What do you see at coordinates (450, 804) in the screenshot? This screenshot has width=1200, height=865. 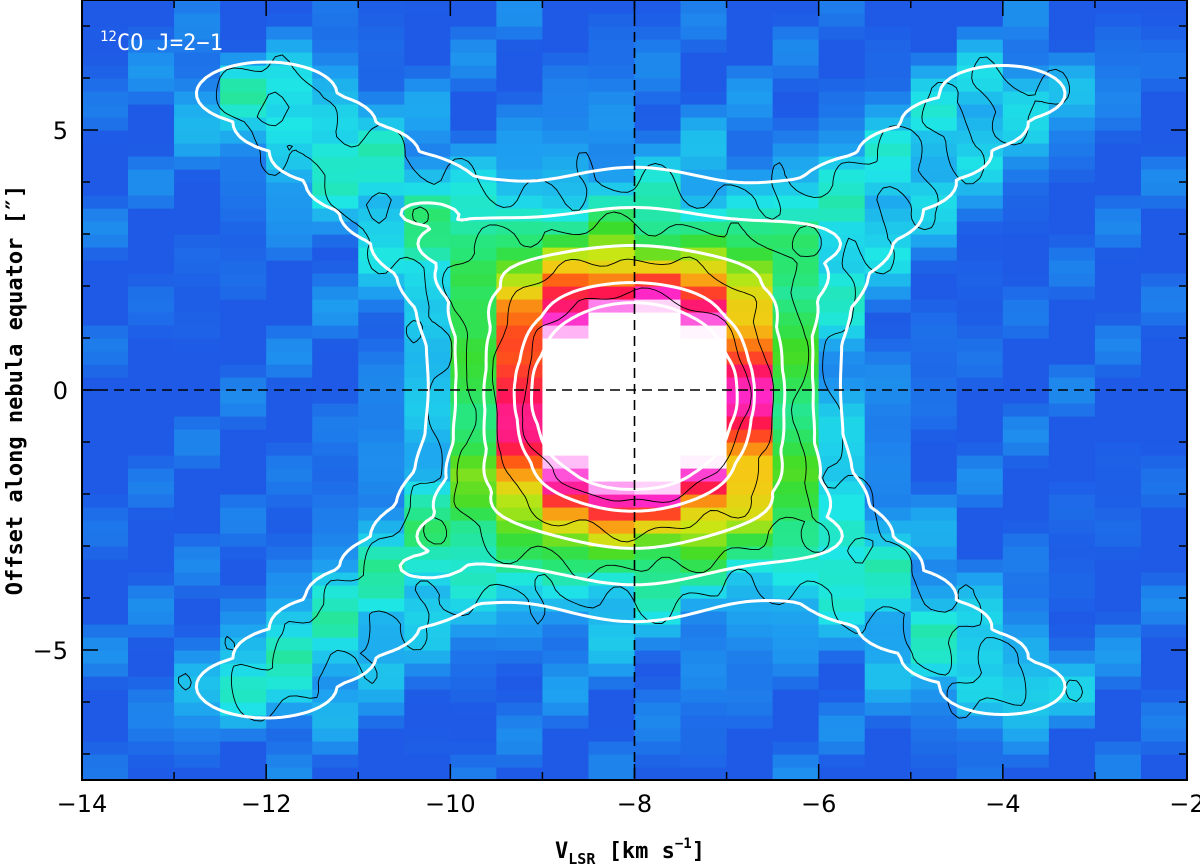 I see `x-tick-label: −10` at bounding box center [450, 804].